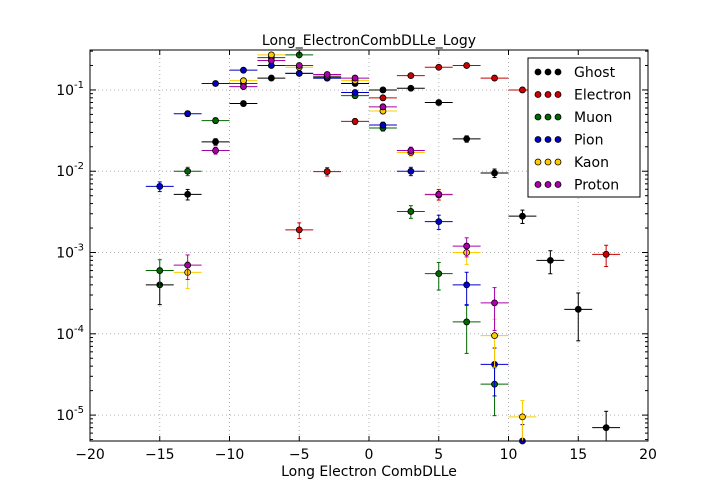  I want to click on legend-label: Kaon, so click(591, 163).